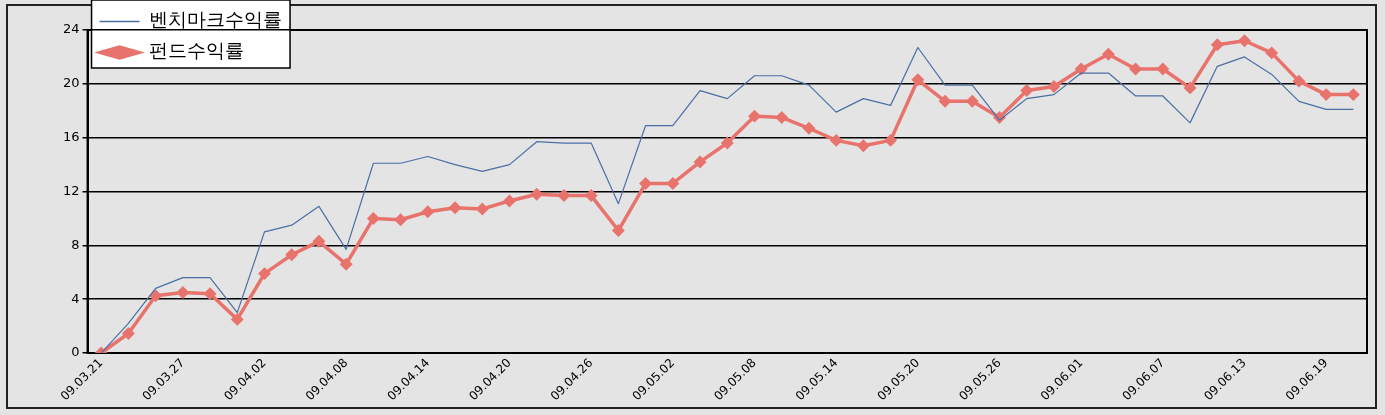 Image resolution: width=1385 pixels, height=415 pixels. I want to click on y-tick-label: 0, so click(75, 352).